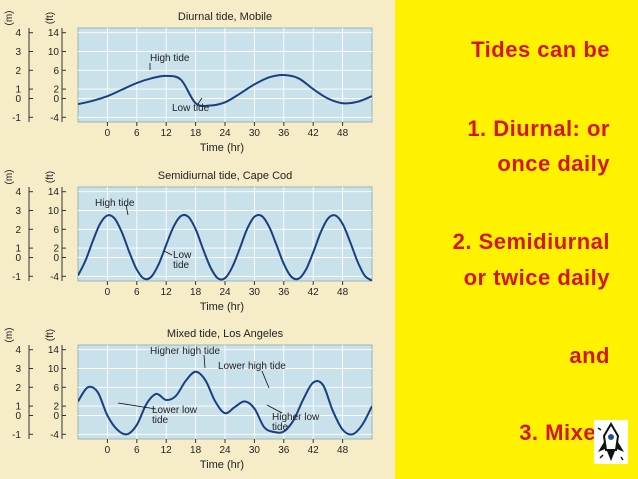 Image resolution: width=638 pixels, height=479 pixels. I want to click on x-tick-label: 48, so click(343, 292).